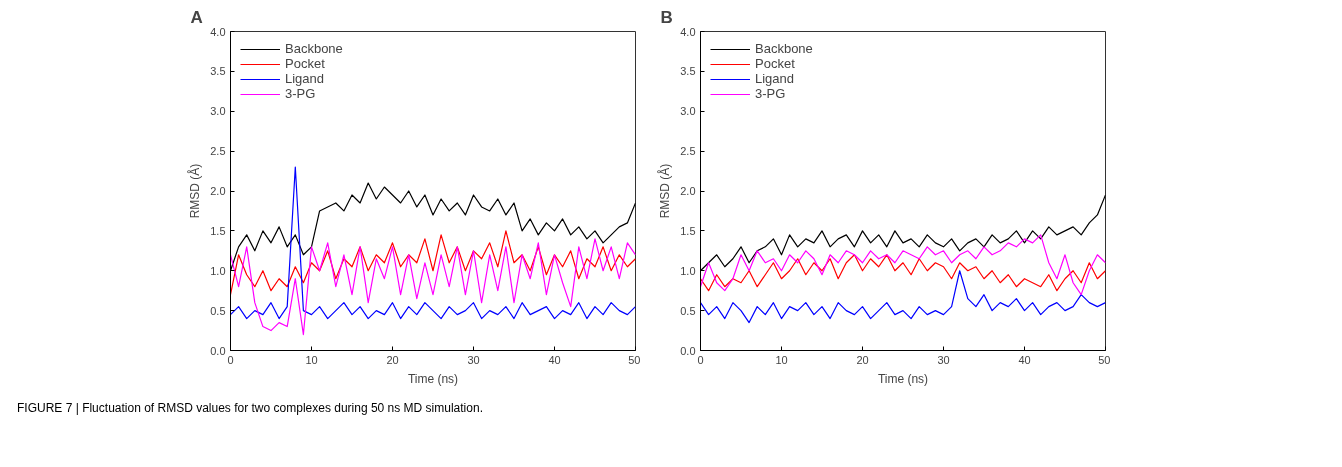 The height and width of the screenshot is (467, 1342). Describe the element at coordinates (196, 17) in the screenshot. I see `chart-title: A` at that location.